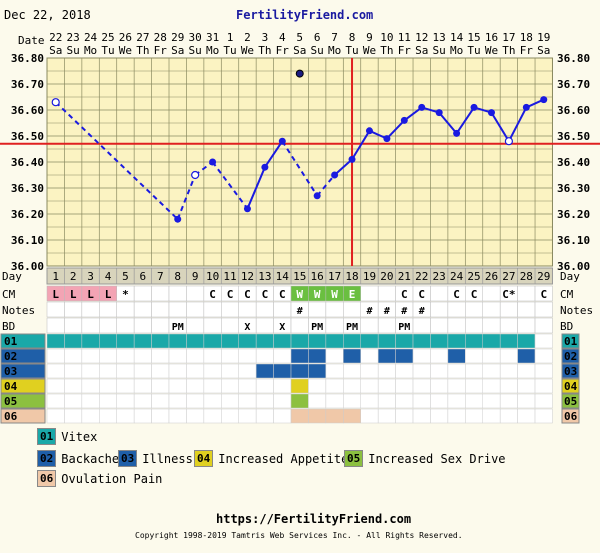  I want to click on weekday-label: Mo, so click(90, 50).